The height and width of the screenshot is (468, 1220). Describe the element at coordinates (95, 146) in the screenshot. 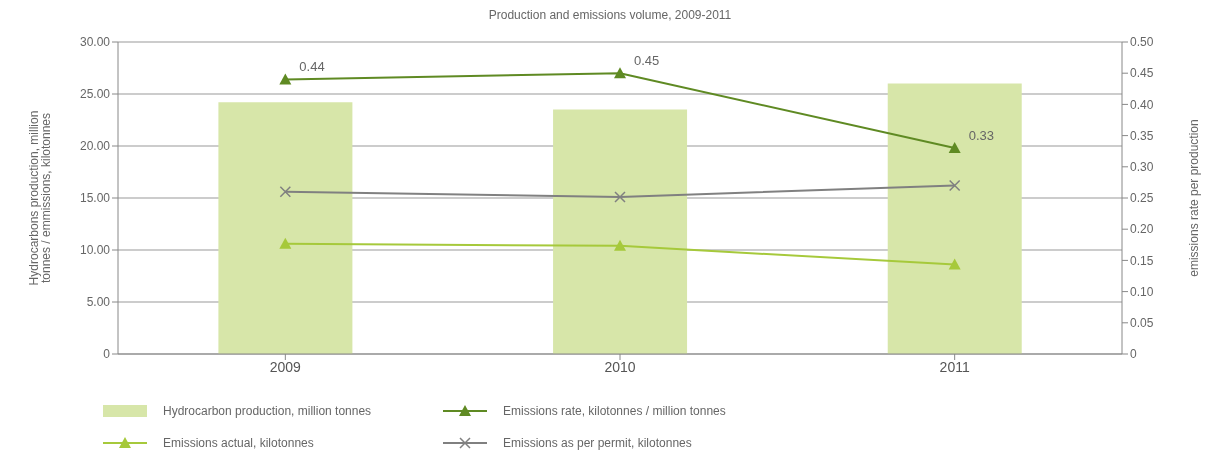

I see `y-tick-label: 20.00` at that location.